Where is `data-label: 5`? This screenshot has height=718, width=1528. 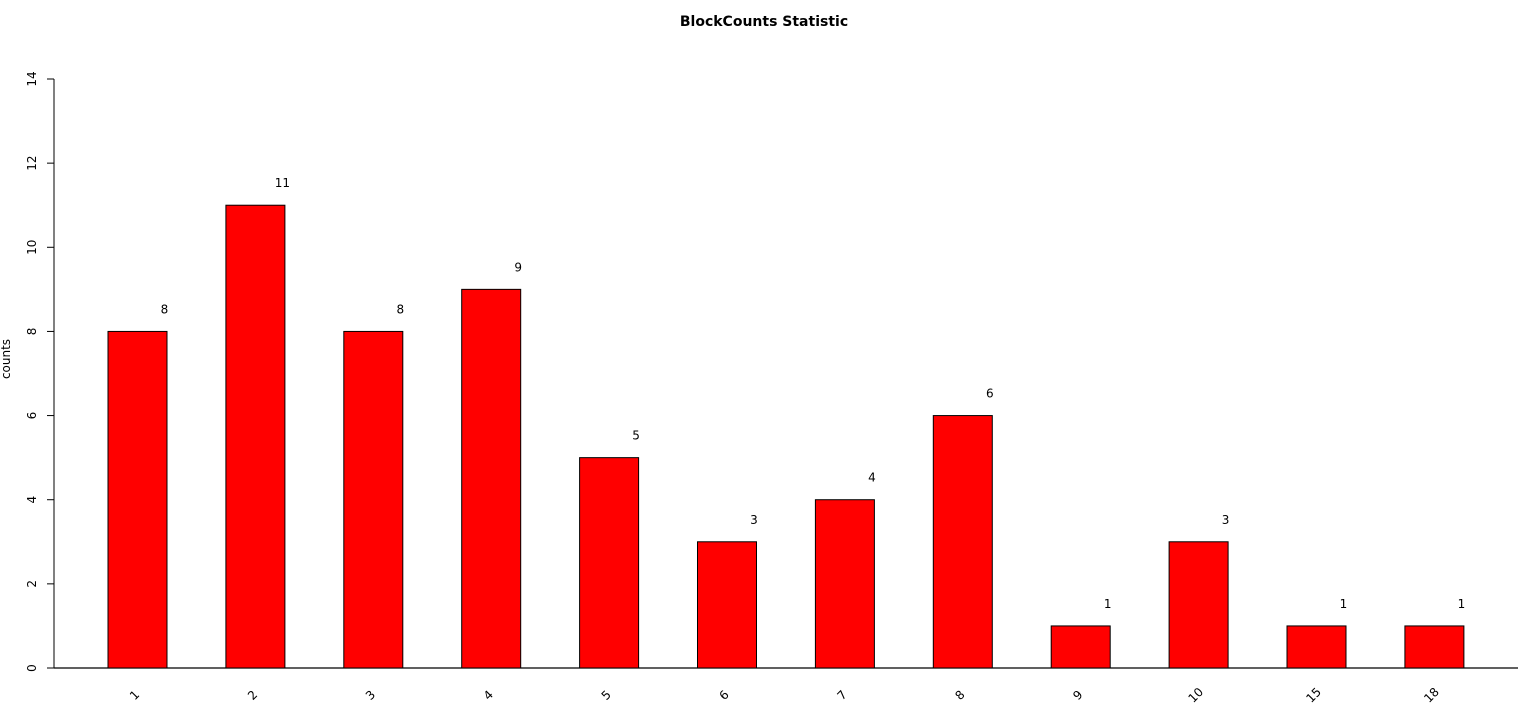 data-label: 5 is located at coordinates (636, 436).